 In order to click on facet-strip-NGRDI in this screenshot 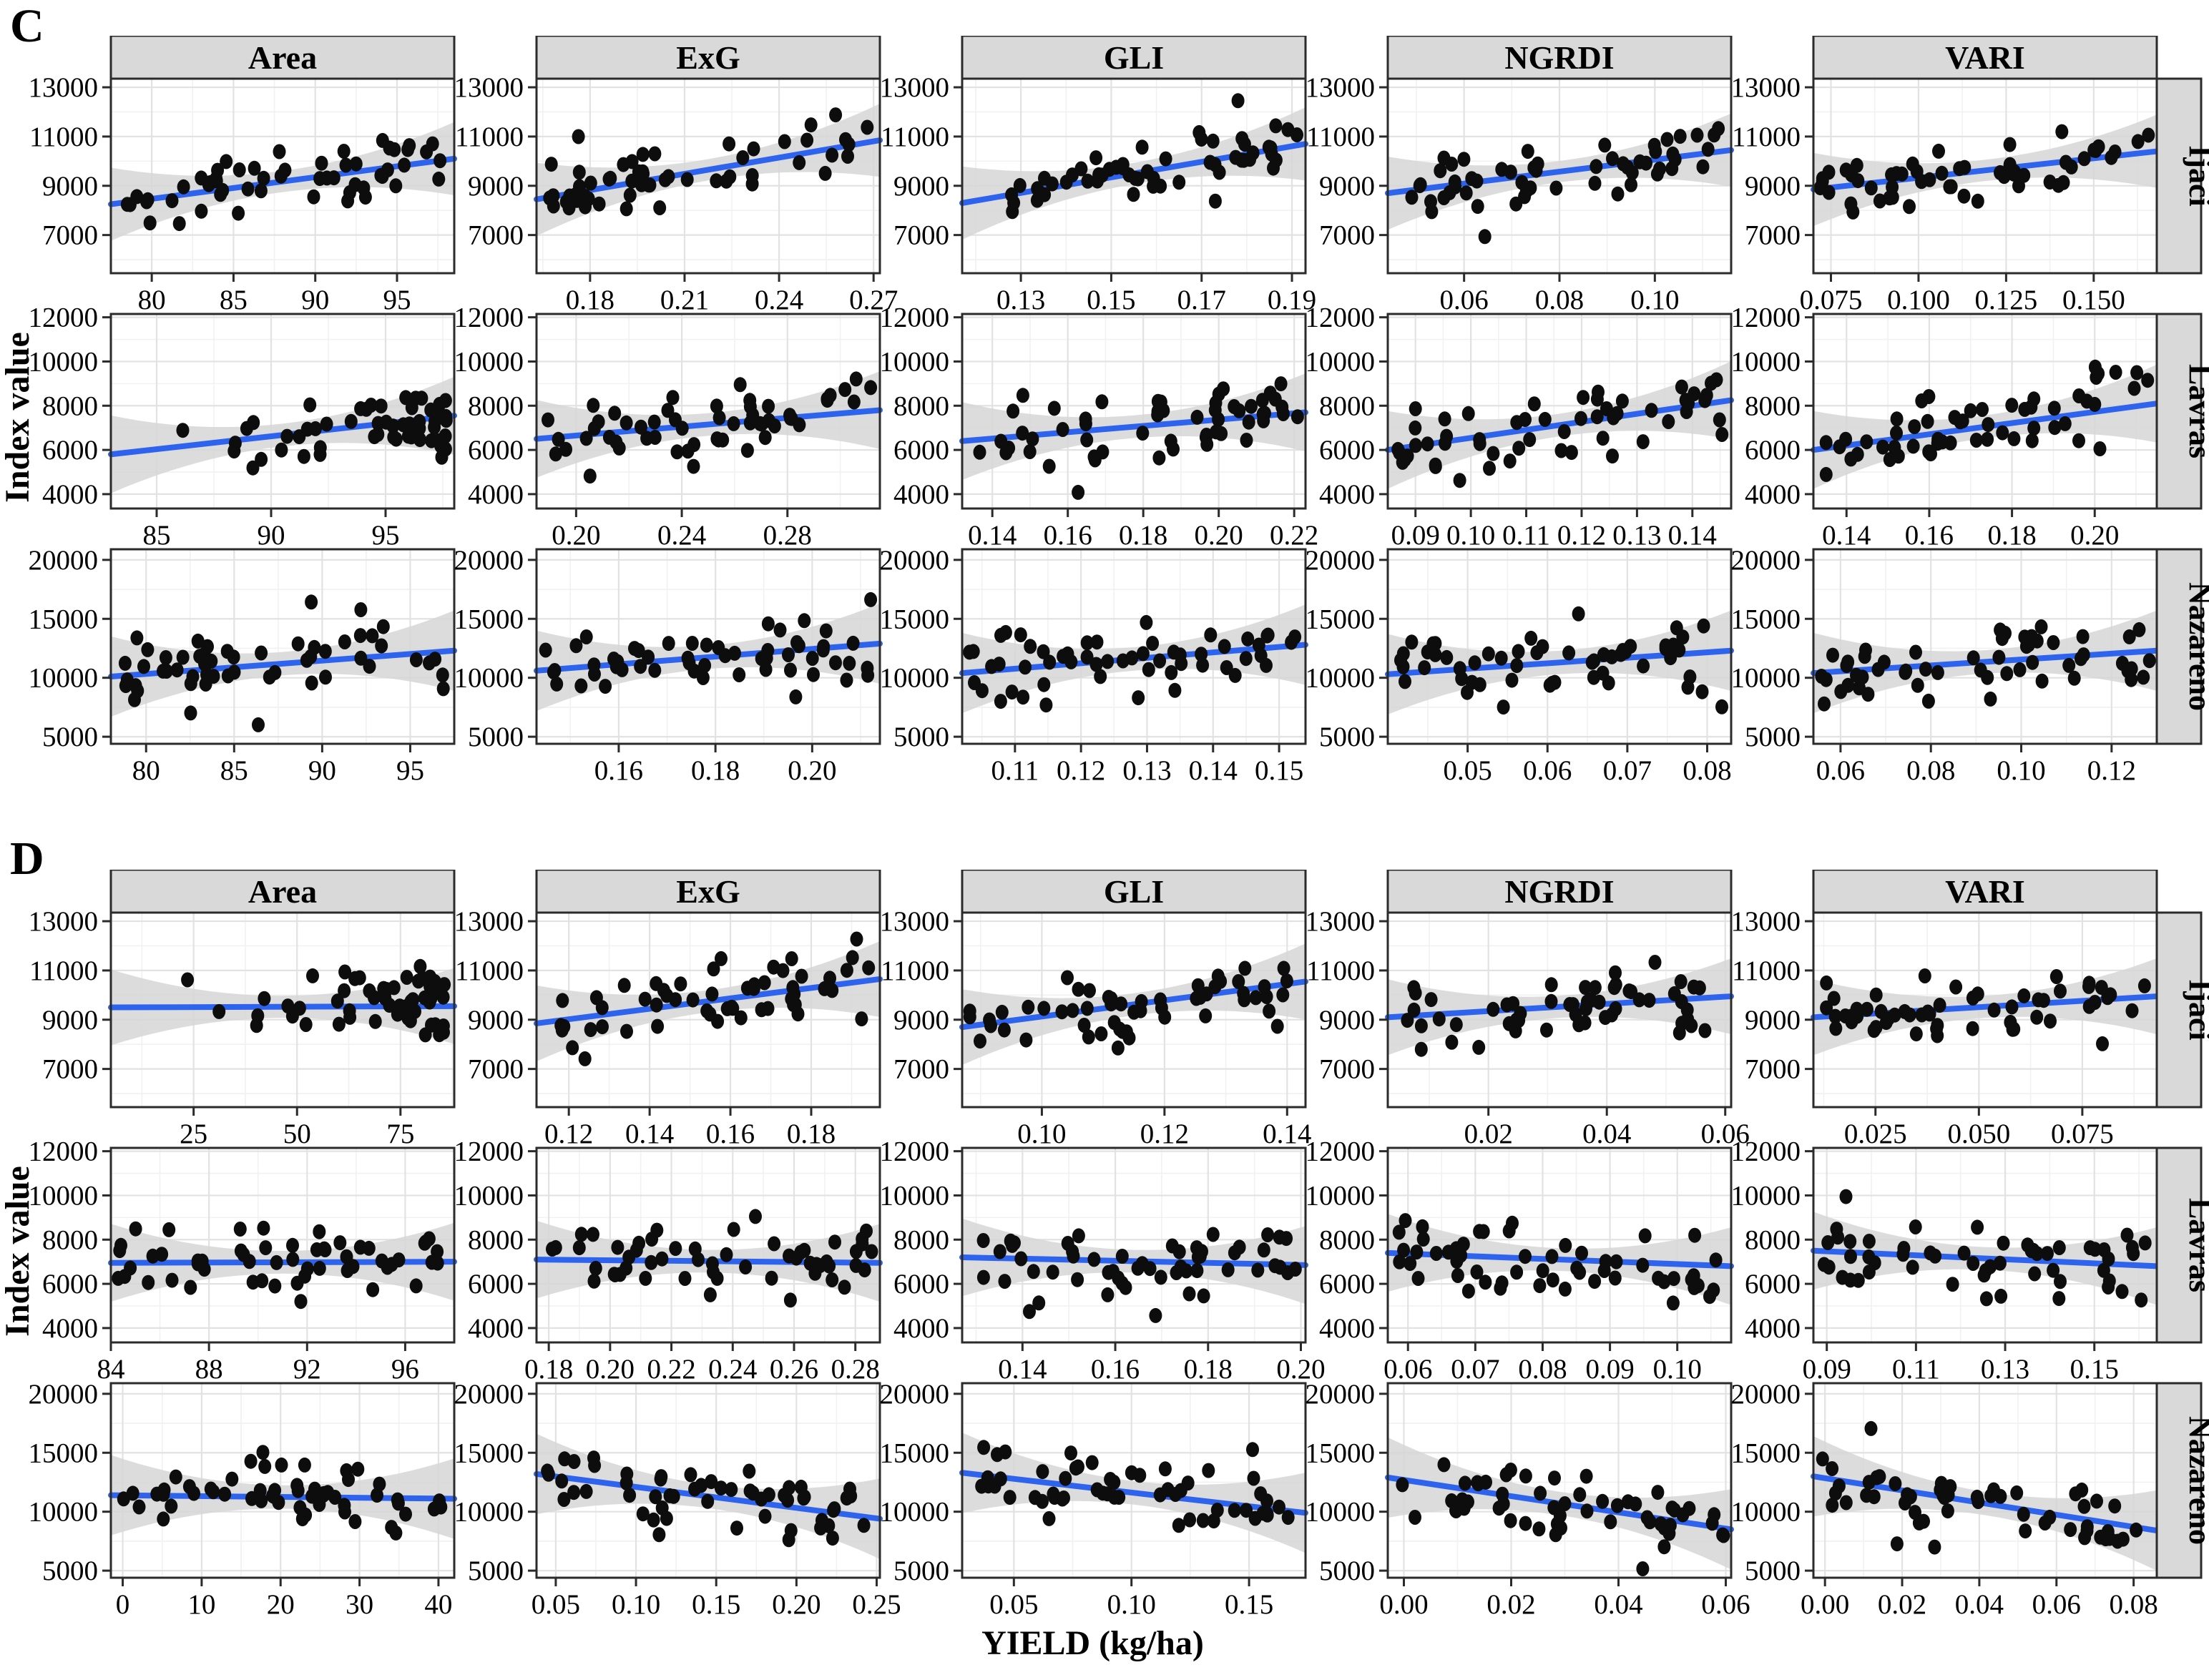, I will do `click(1560, 57)`.